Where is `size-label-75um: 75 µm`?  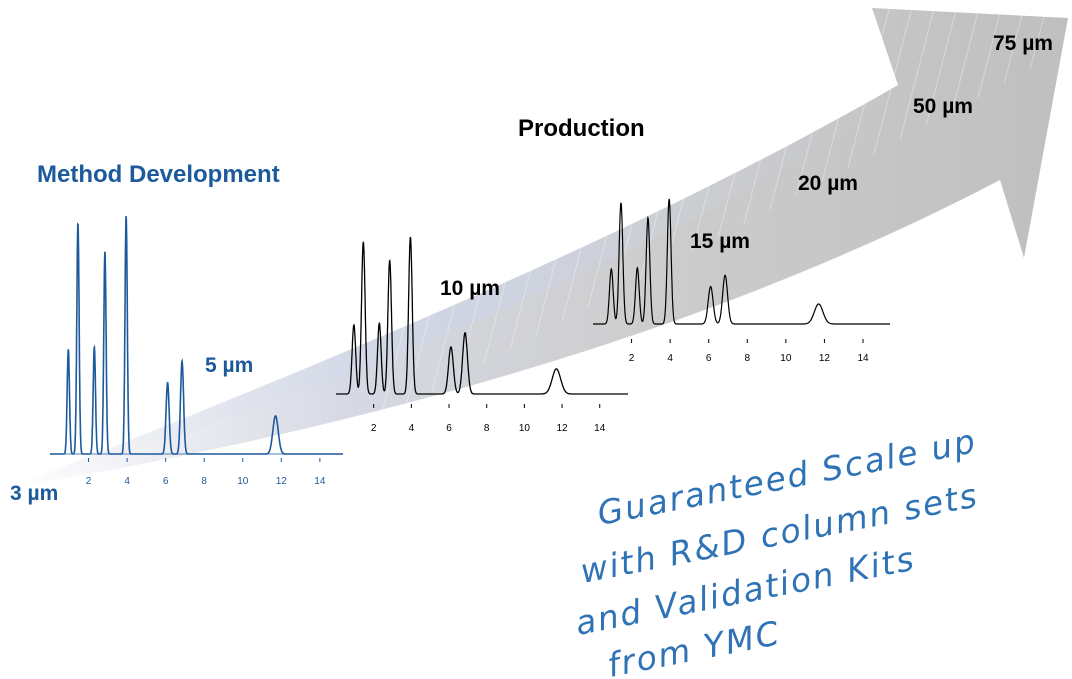 size-label-75um: 75 µm is located at coordinates (1023, 43).